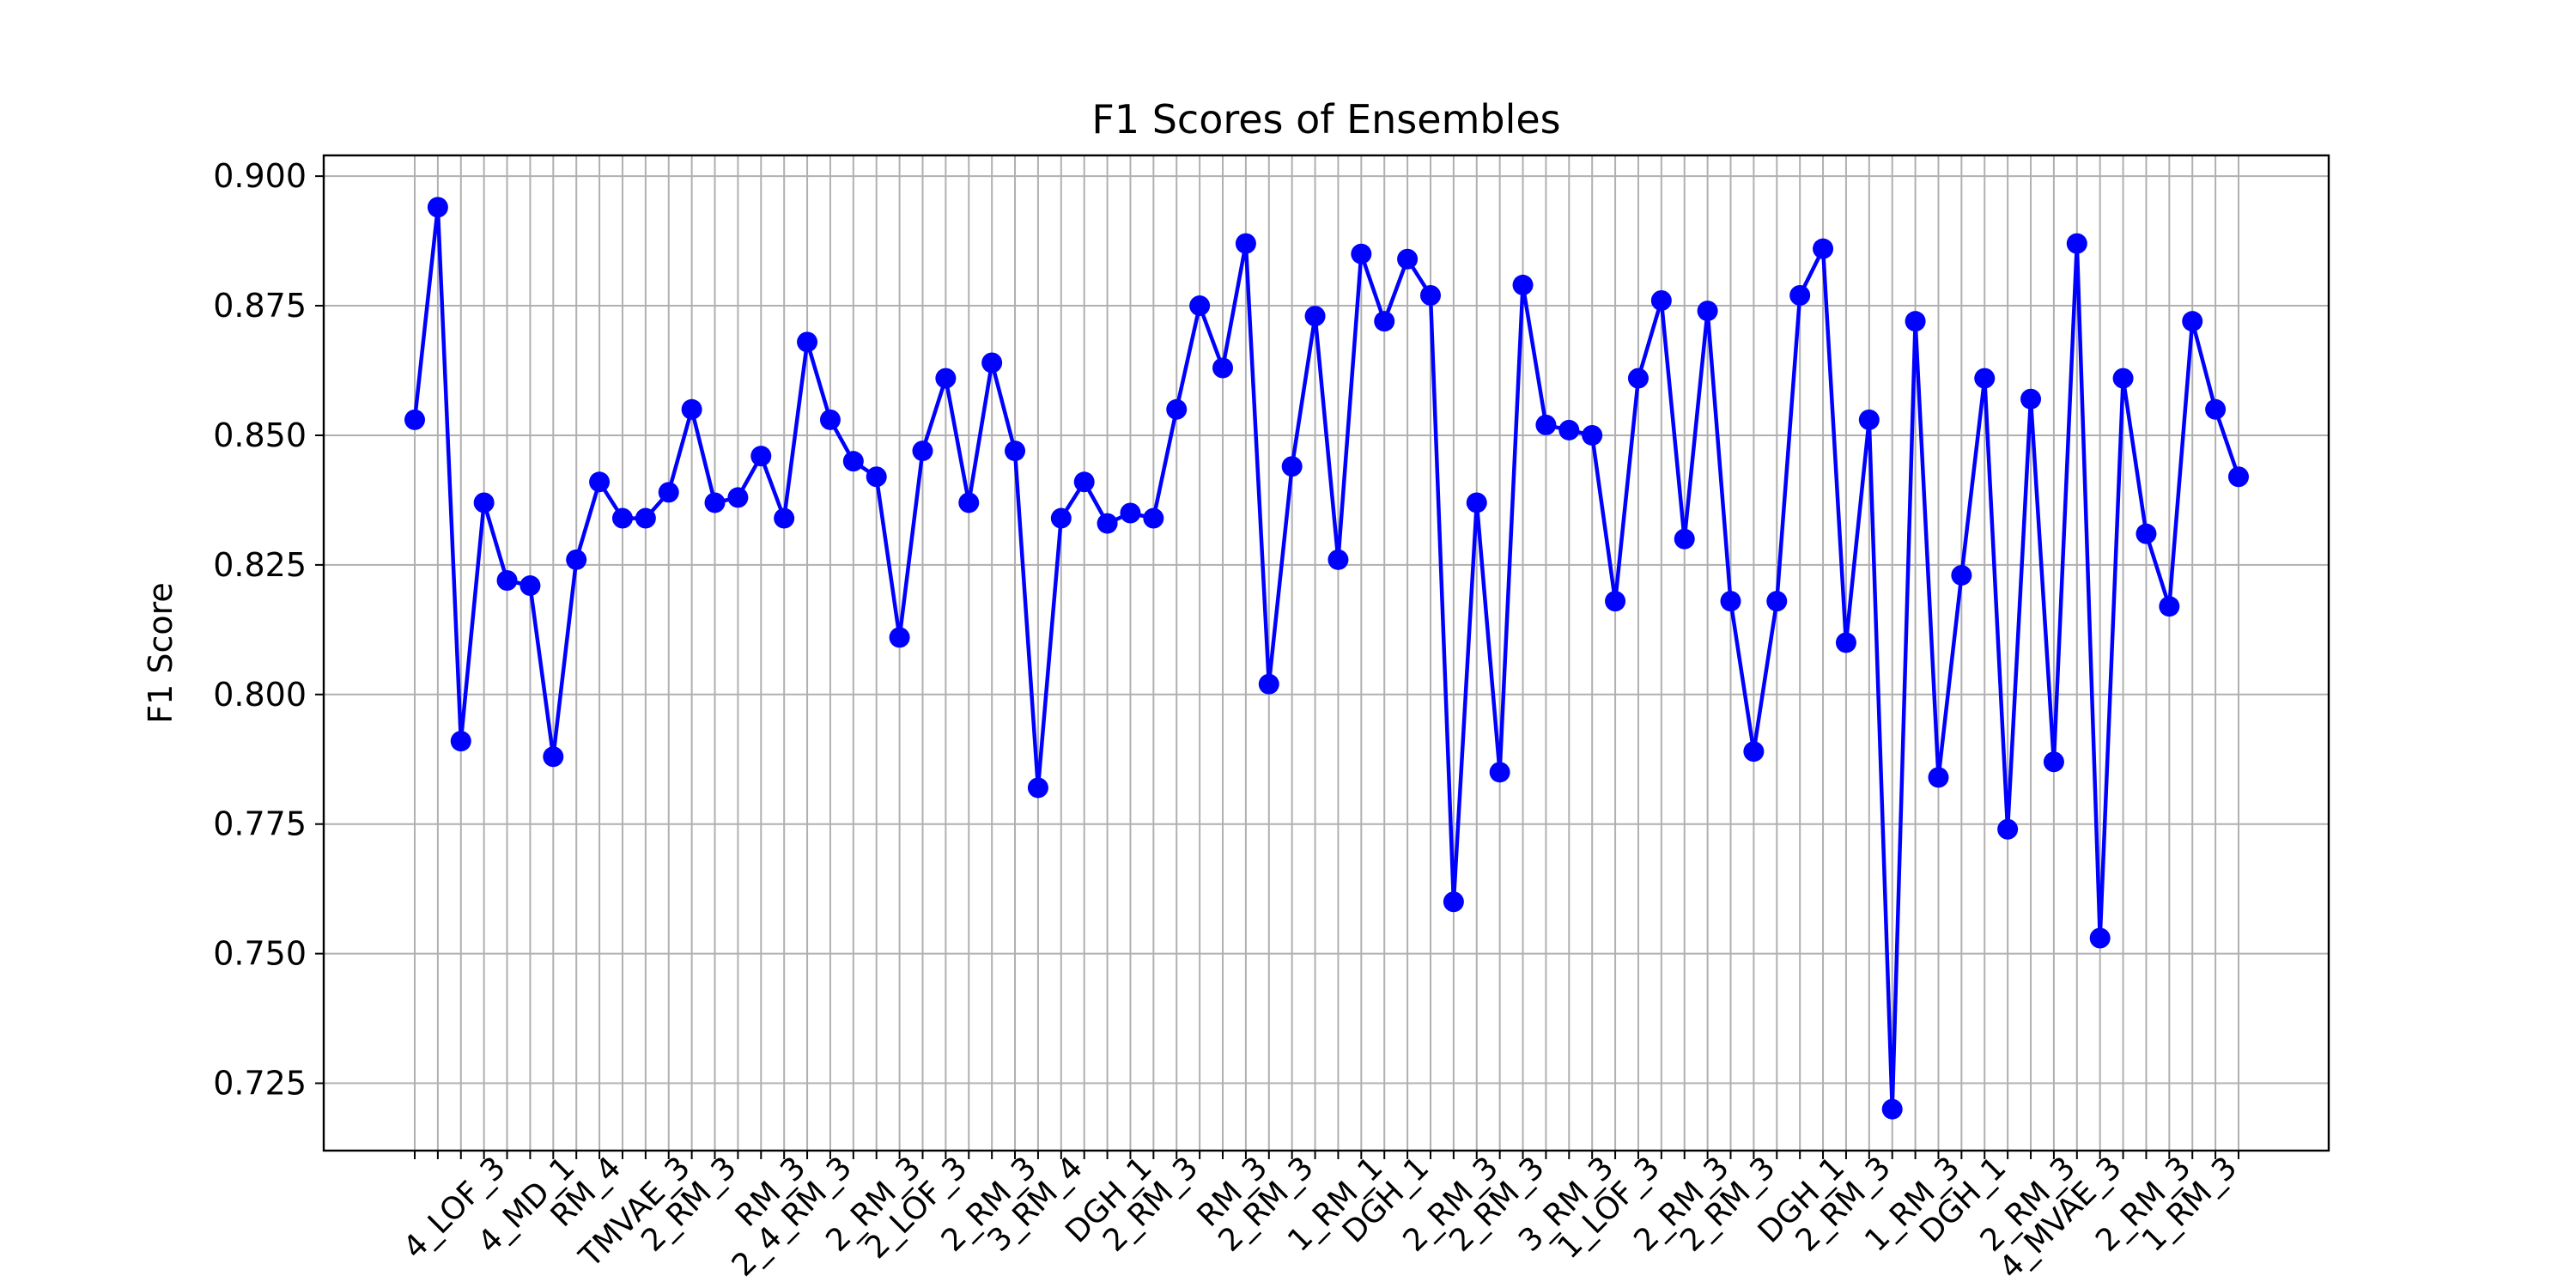  I want to click on y-tick-label: 0.800, so click(260, 695).